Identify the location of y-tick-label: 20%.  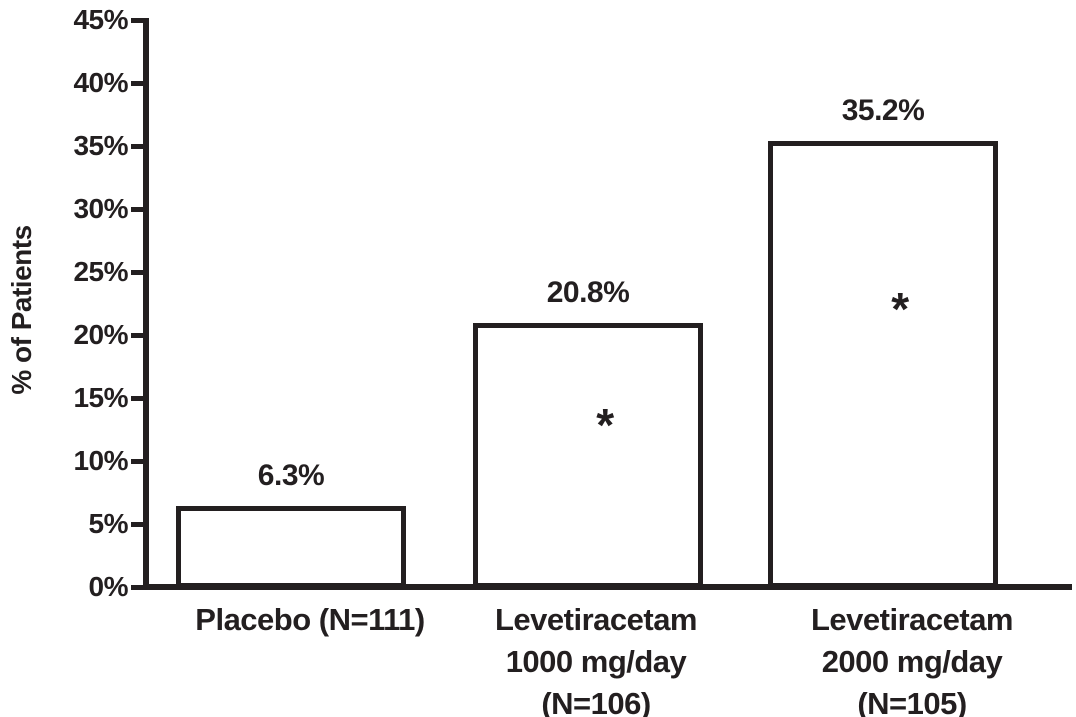
(100, 334).